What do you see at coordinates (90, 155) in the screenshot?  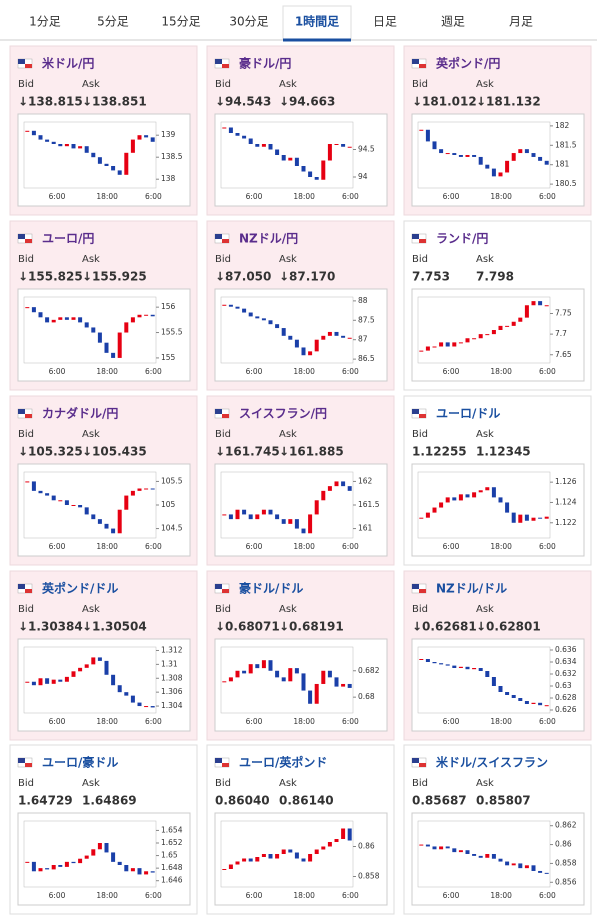 I see `plot-frame` at bounding box center [90, 155].